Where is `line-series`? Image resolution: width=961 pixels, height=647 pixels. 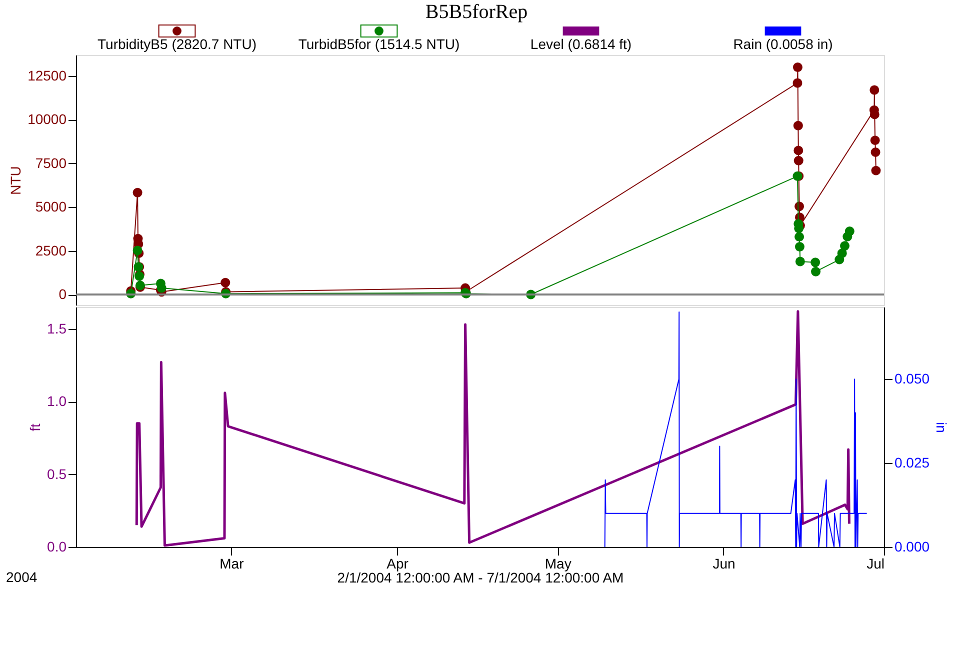 line-series is located at coordinates (736, 429).